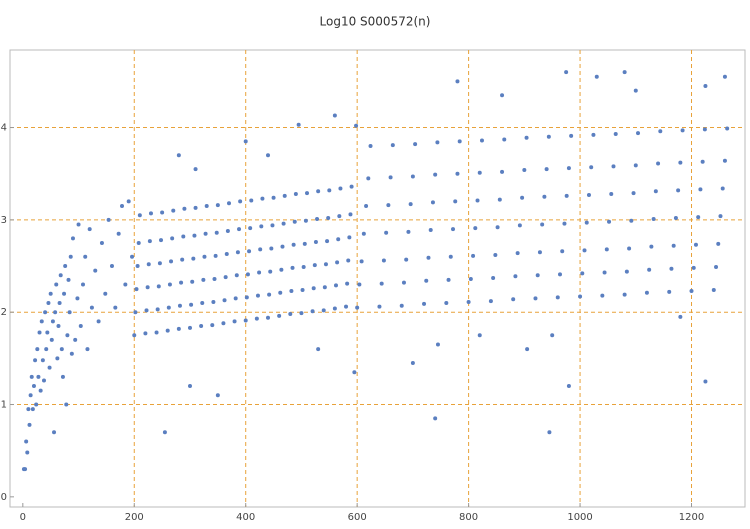  Describe the element at coordinates (4, 497) in the screenshot. I see `y-tick-label: 0` at that location.